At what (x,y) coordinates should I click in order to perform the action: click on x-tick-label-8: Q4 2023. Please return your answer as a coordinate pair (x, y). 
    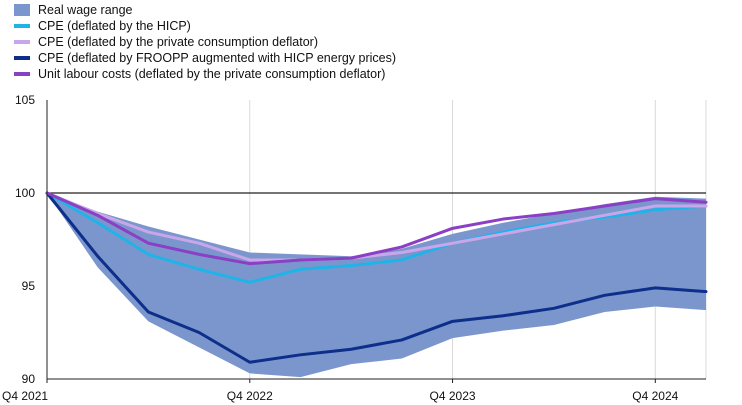
    Looking at the image, I should click on (453, 396).